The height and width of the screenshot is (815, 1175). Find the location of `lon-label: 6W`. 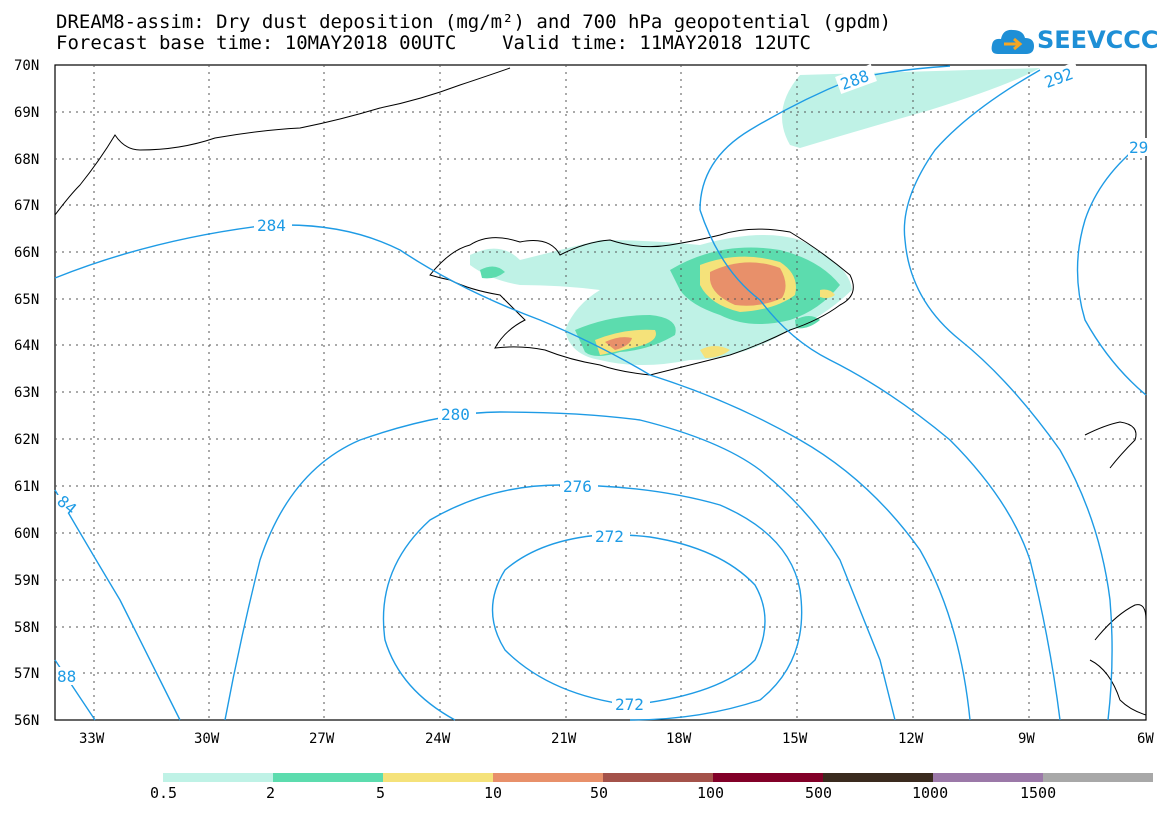

lon-label: 6W is located at coordinates (1145, 739).